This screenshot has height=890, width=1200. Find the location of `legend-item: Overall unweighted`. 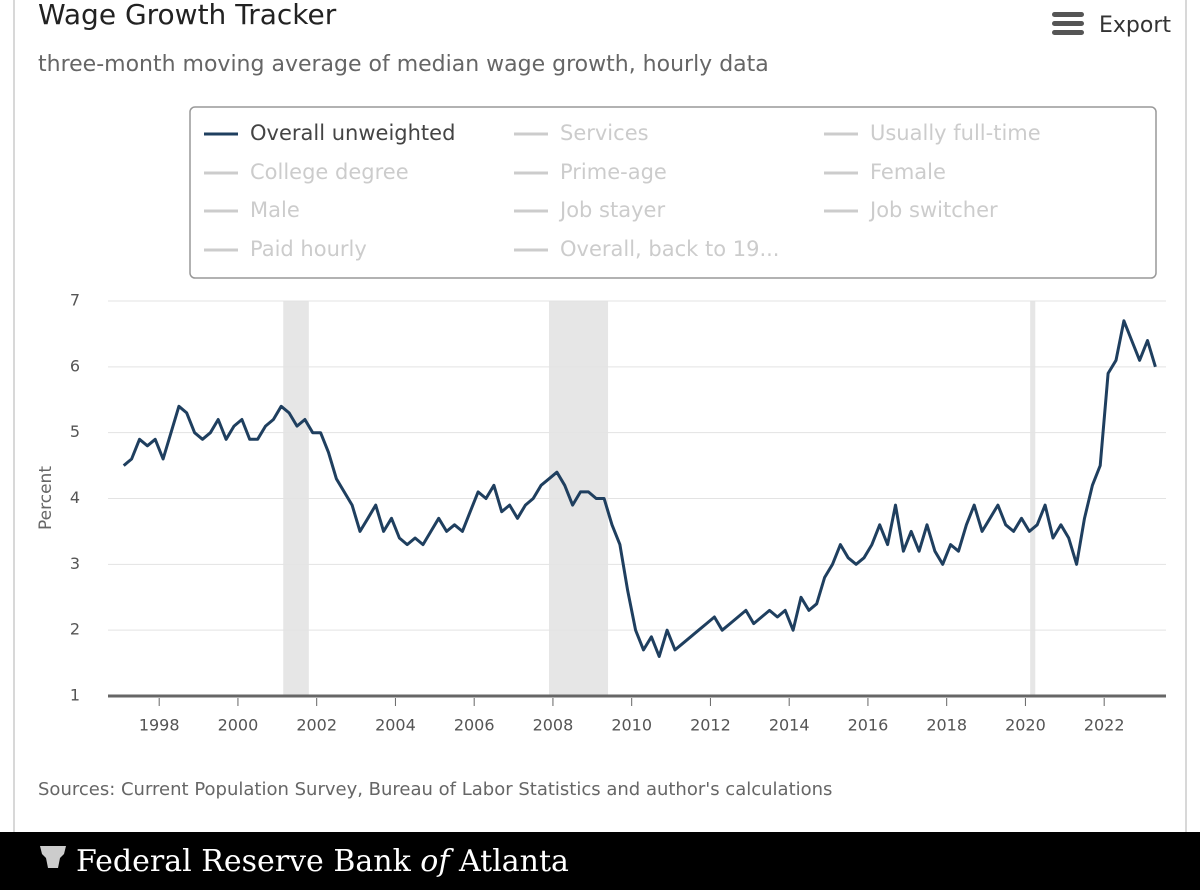

legend-item: Overall unweighted is located at coordinates (329, 133).